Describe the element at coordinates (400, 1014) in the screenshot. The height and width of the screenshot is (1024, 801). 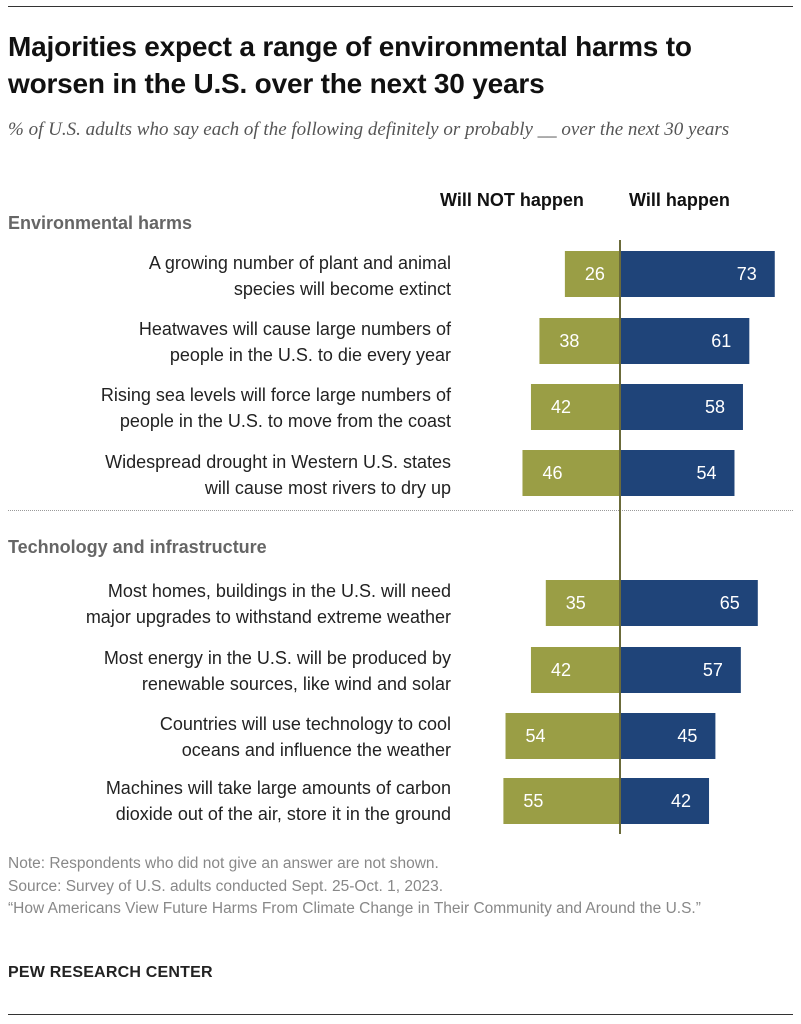
I see `bottom-rule` at that location.